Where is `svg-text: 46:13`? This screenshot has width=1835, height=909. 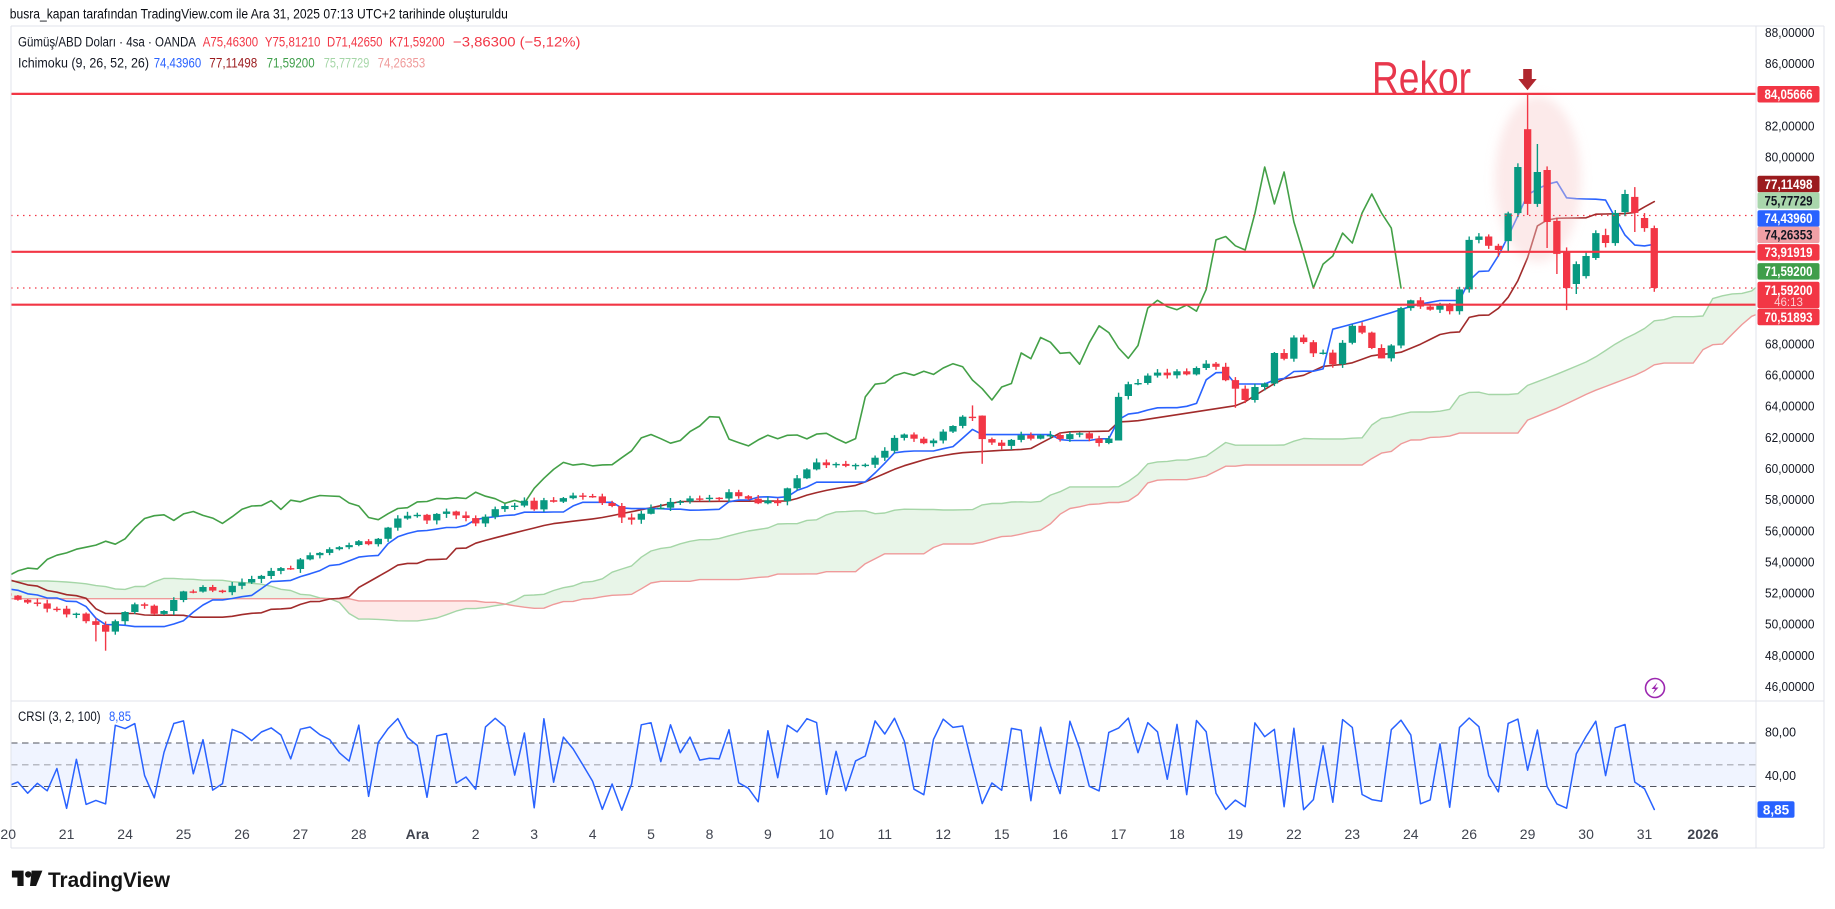
svg-text: 46:13 is located at coordinates (1788, 303).